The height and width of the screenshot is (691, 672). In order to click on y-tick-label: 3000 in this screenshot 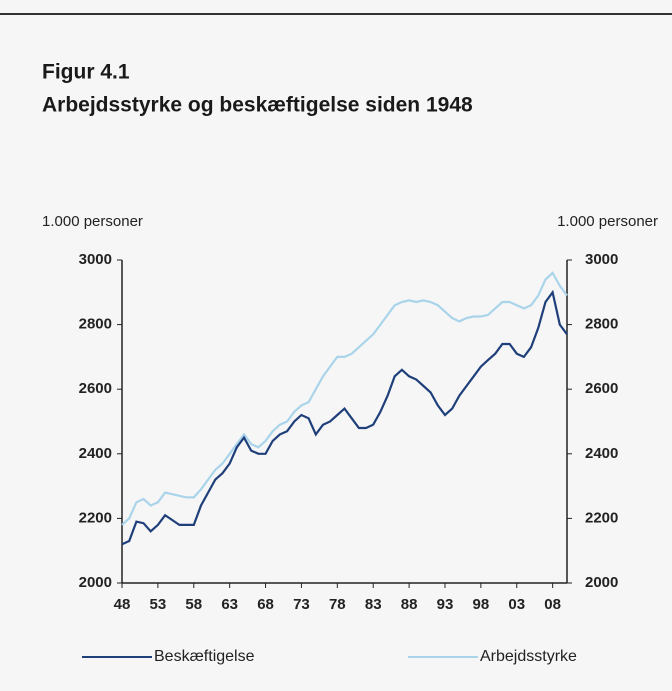, I will do `click(95, 259)`.